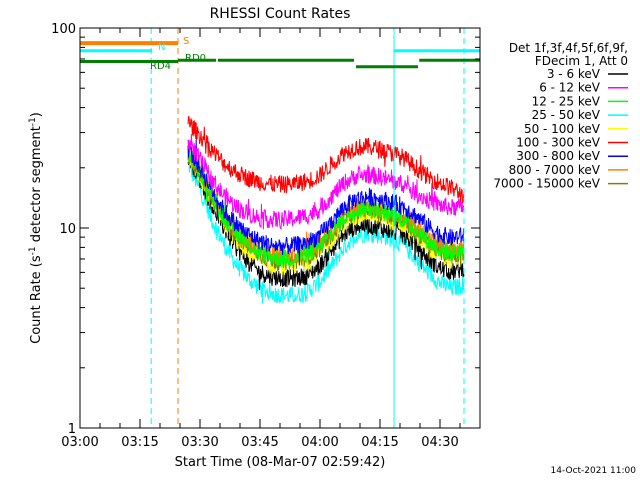 The width and height of the screenshot is (640, 480). Describe the element at coordinates (280, 462) in the screenshot. I see `x-axis-label: Start Time (08-Mar-07 02:59:42)` at that location.